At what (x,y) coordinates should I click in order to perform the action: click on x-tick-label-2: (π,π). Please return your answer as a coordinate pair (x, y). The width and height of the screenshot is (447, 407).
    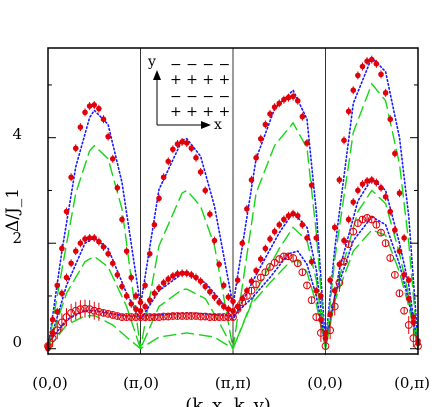
    Looking at the image, I should click on (233, 383).